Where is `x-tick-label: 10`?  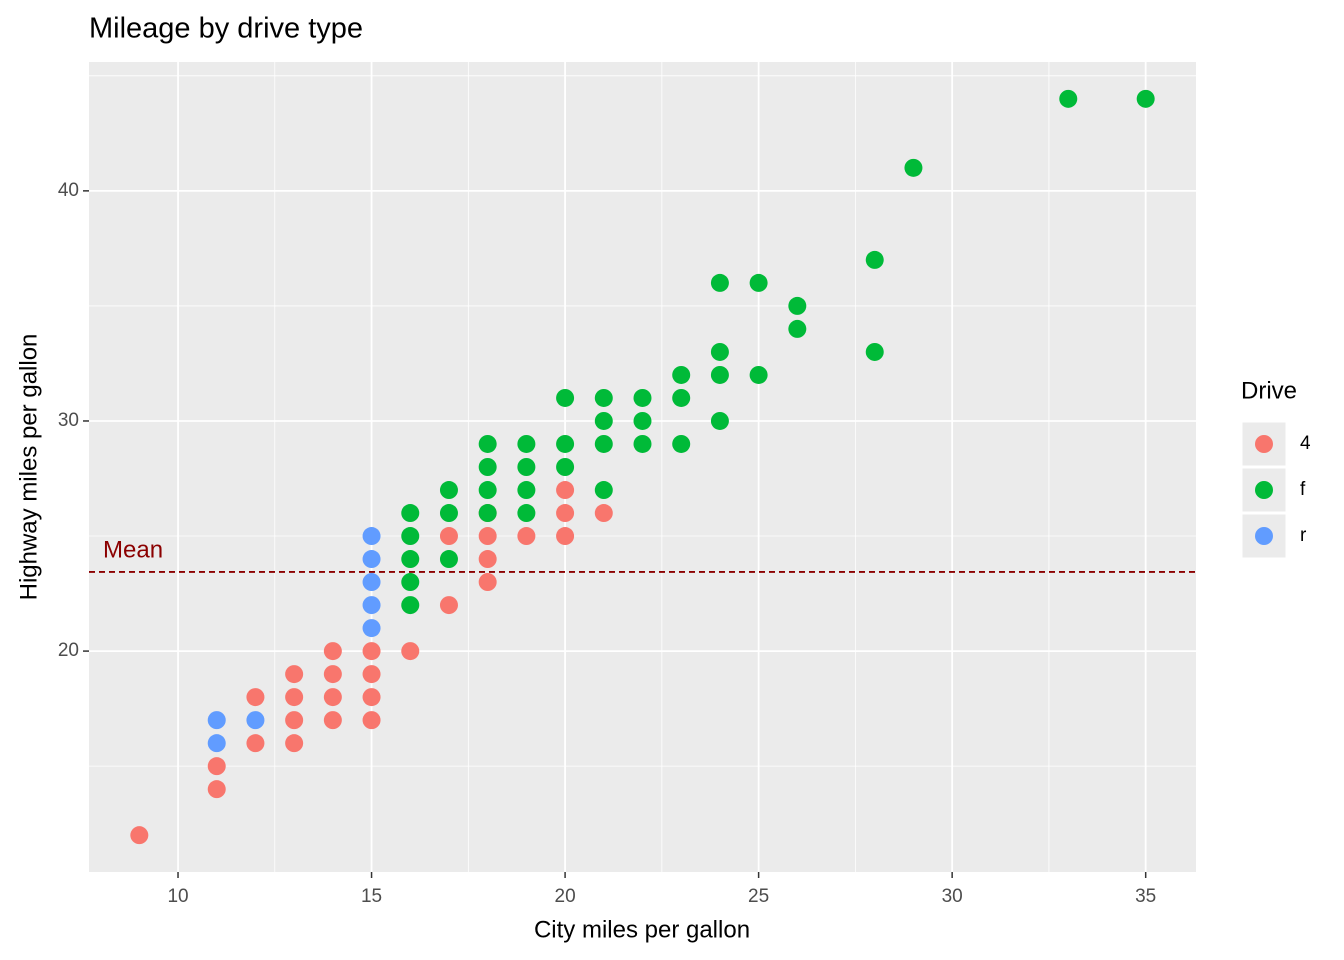
x-tick-label: 10 is located at coordinates (177, 896).